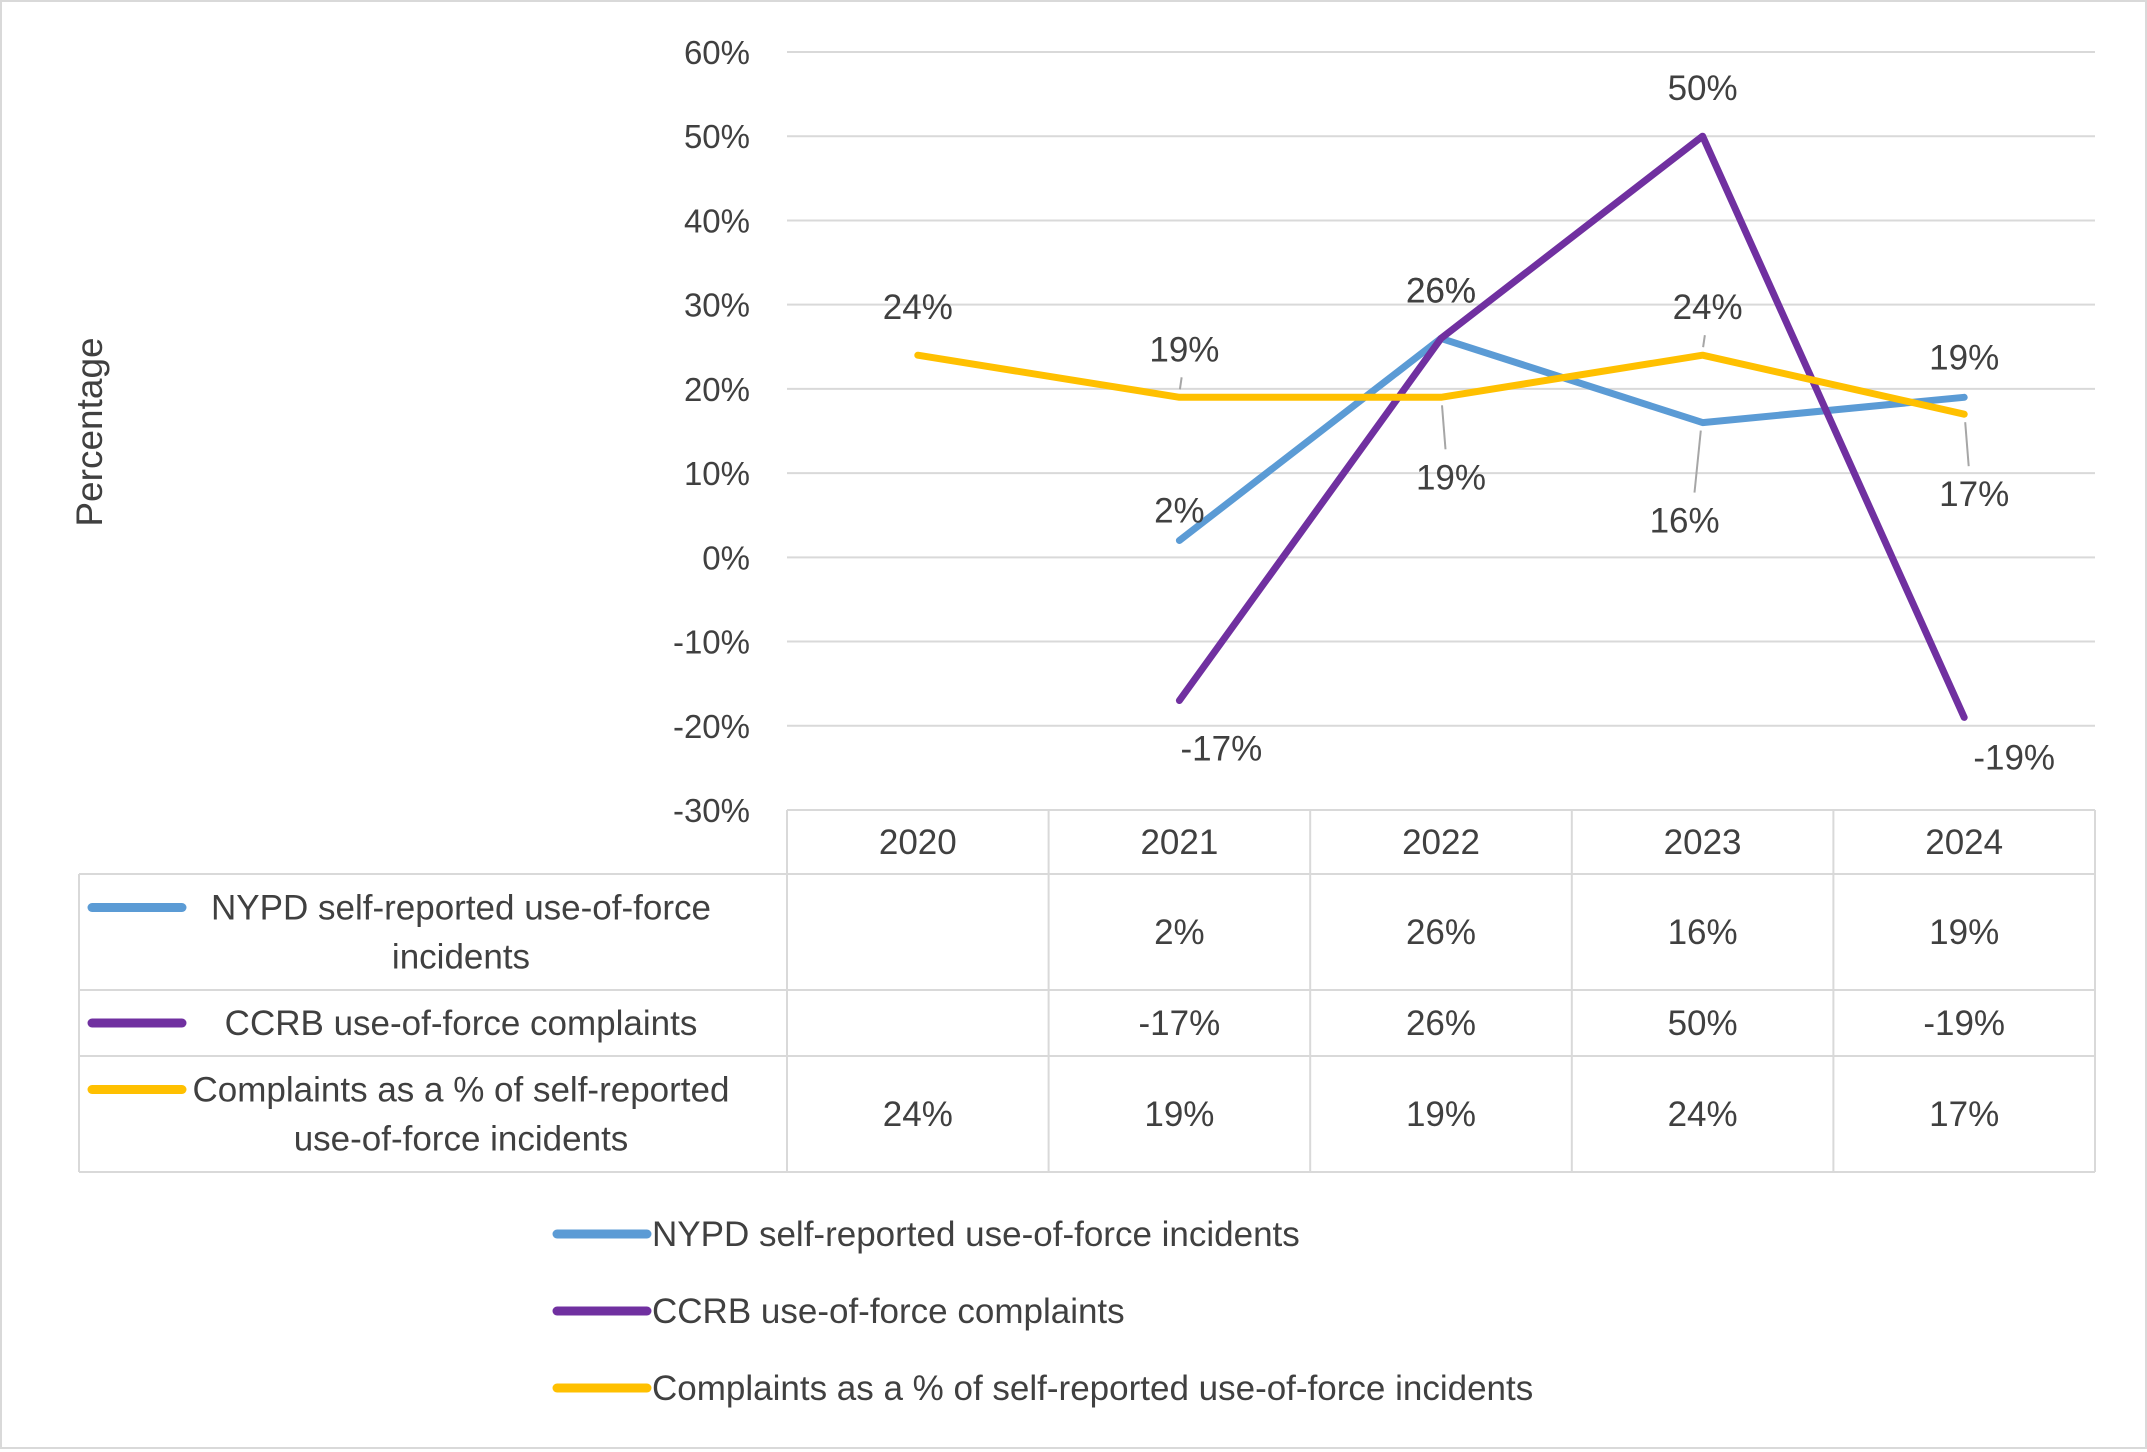 The height and width of the screenshot is (1452, 2147). What do you see at coordinates (711, 810) in the screenshot?
I see `y-tick-label: -30%` at bounding box center [711, 810].